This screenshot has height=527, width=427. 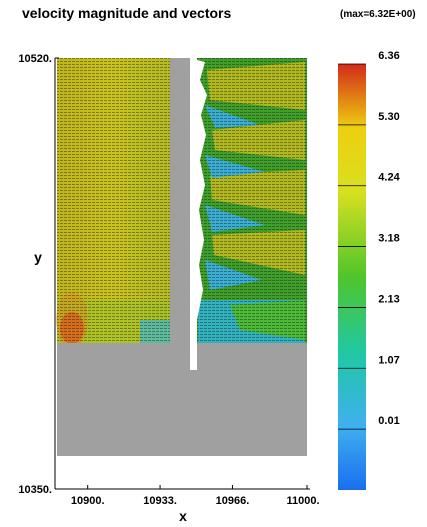 I want to click on y-ticks: 10520. 10350., so click(x=38, y=274).